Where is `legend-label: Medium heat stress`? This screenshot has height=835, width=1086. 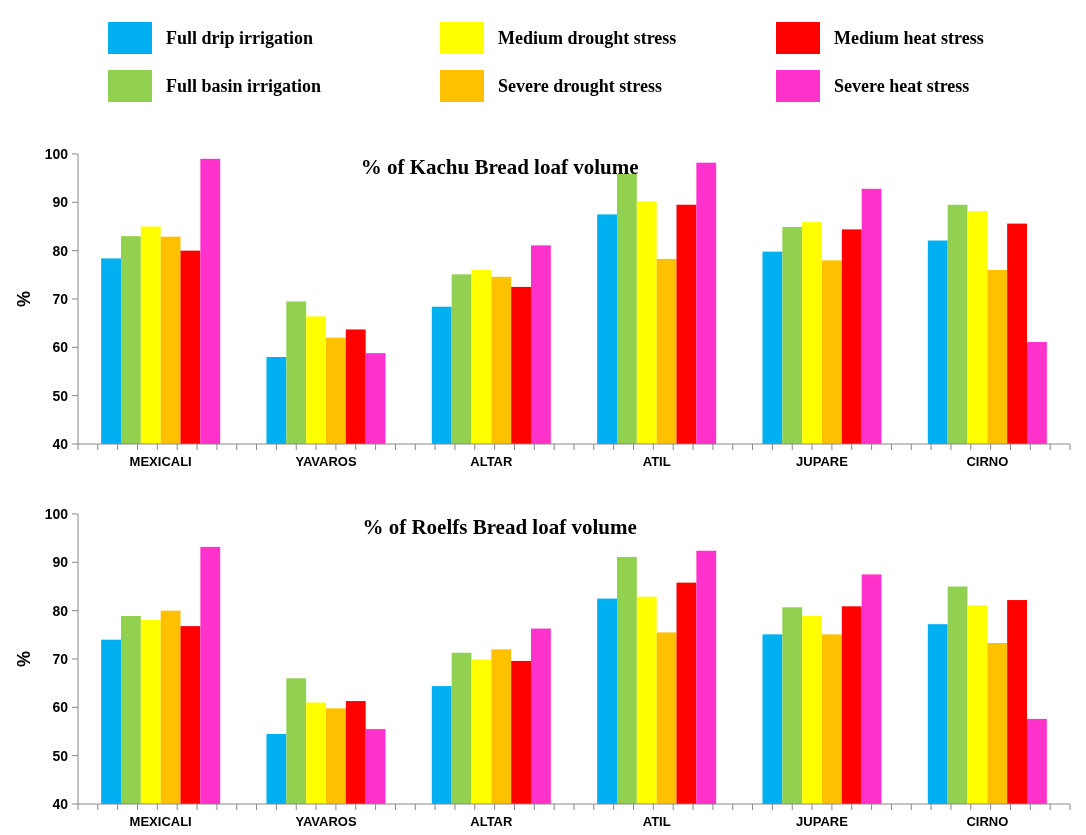
legend-label: Medium heat stress is located at coordinates (909, 38).